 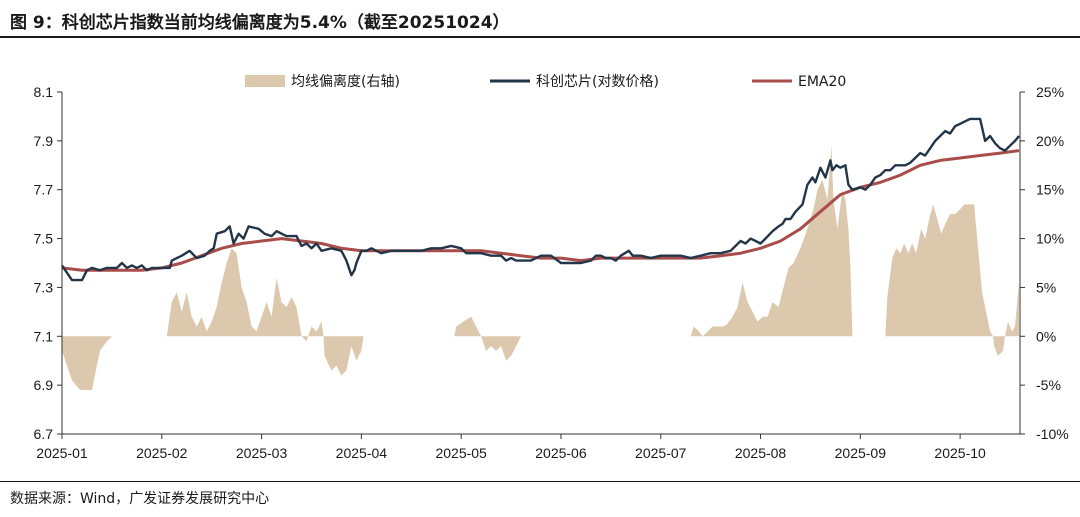 I want to click on legend: 均线偏离度(右轴) 科创芯片(对数价格) EMA20, so click(x=545, y=81).